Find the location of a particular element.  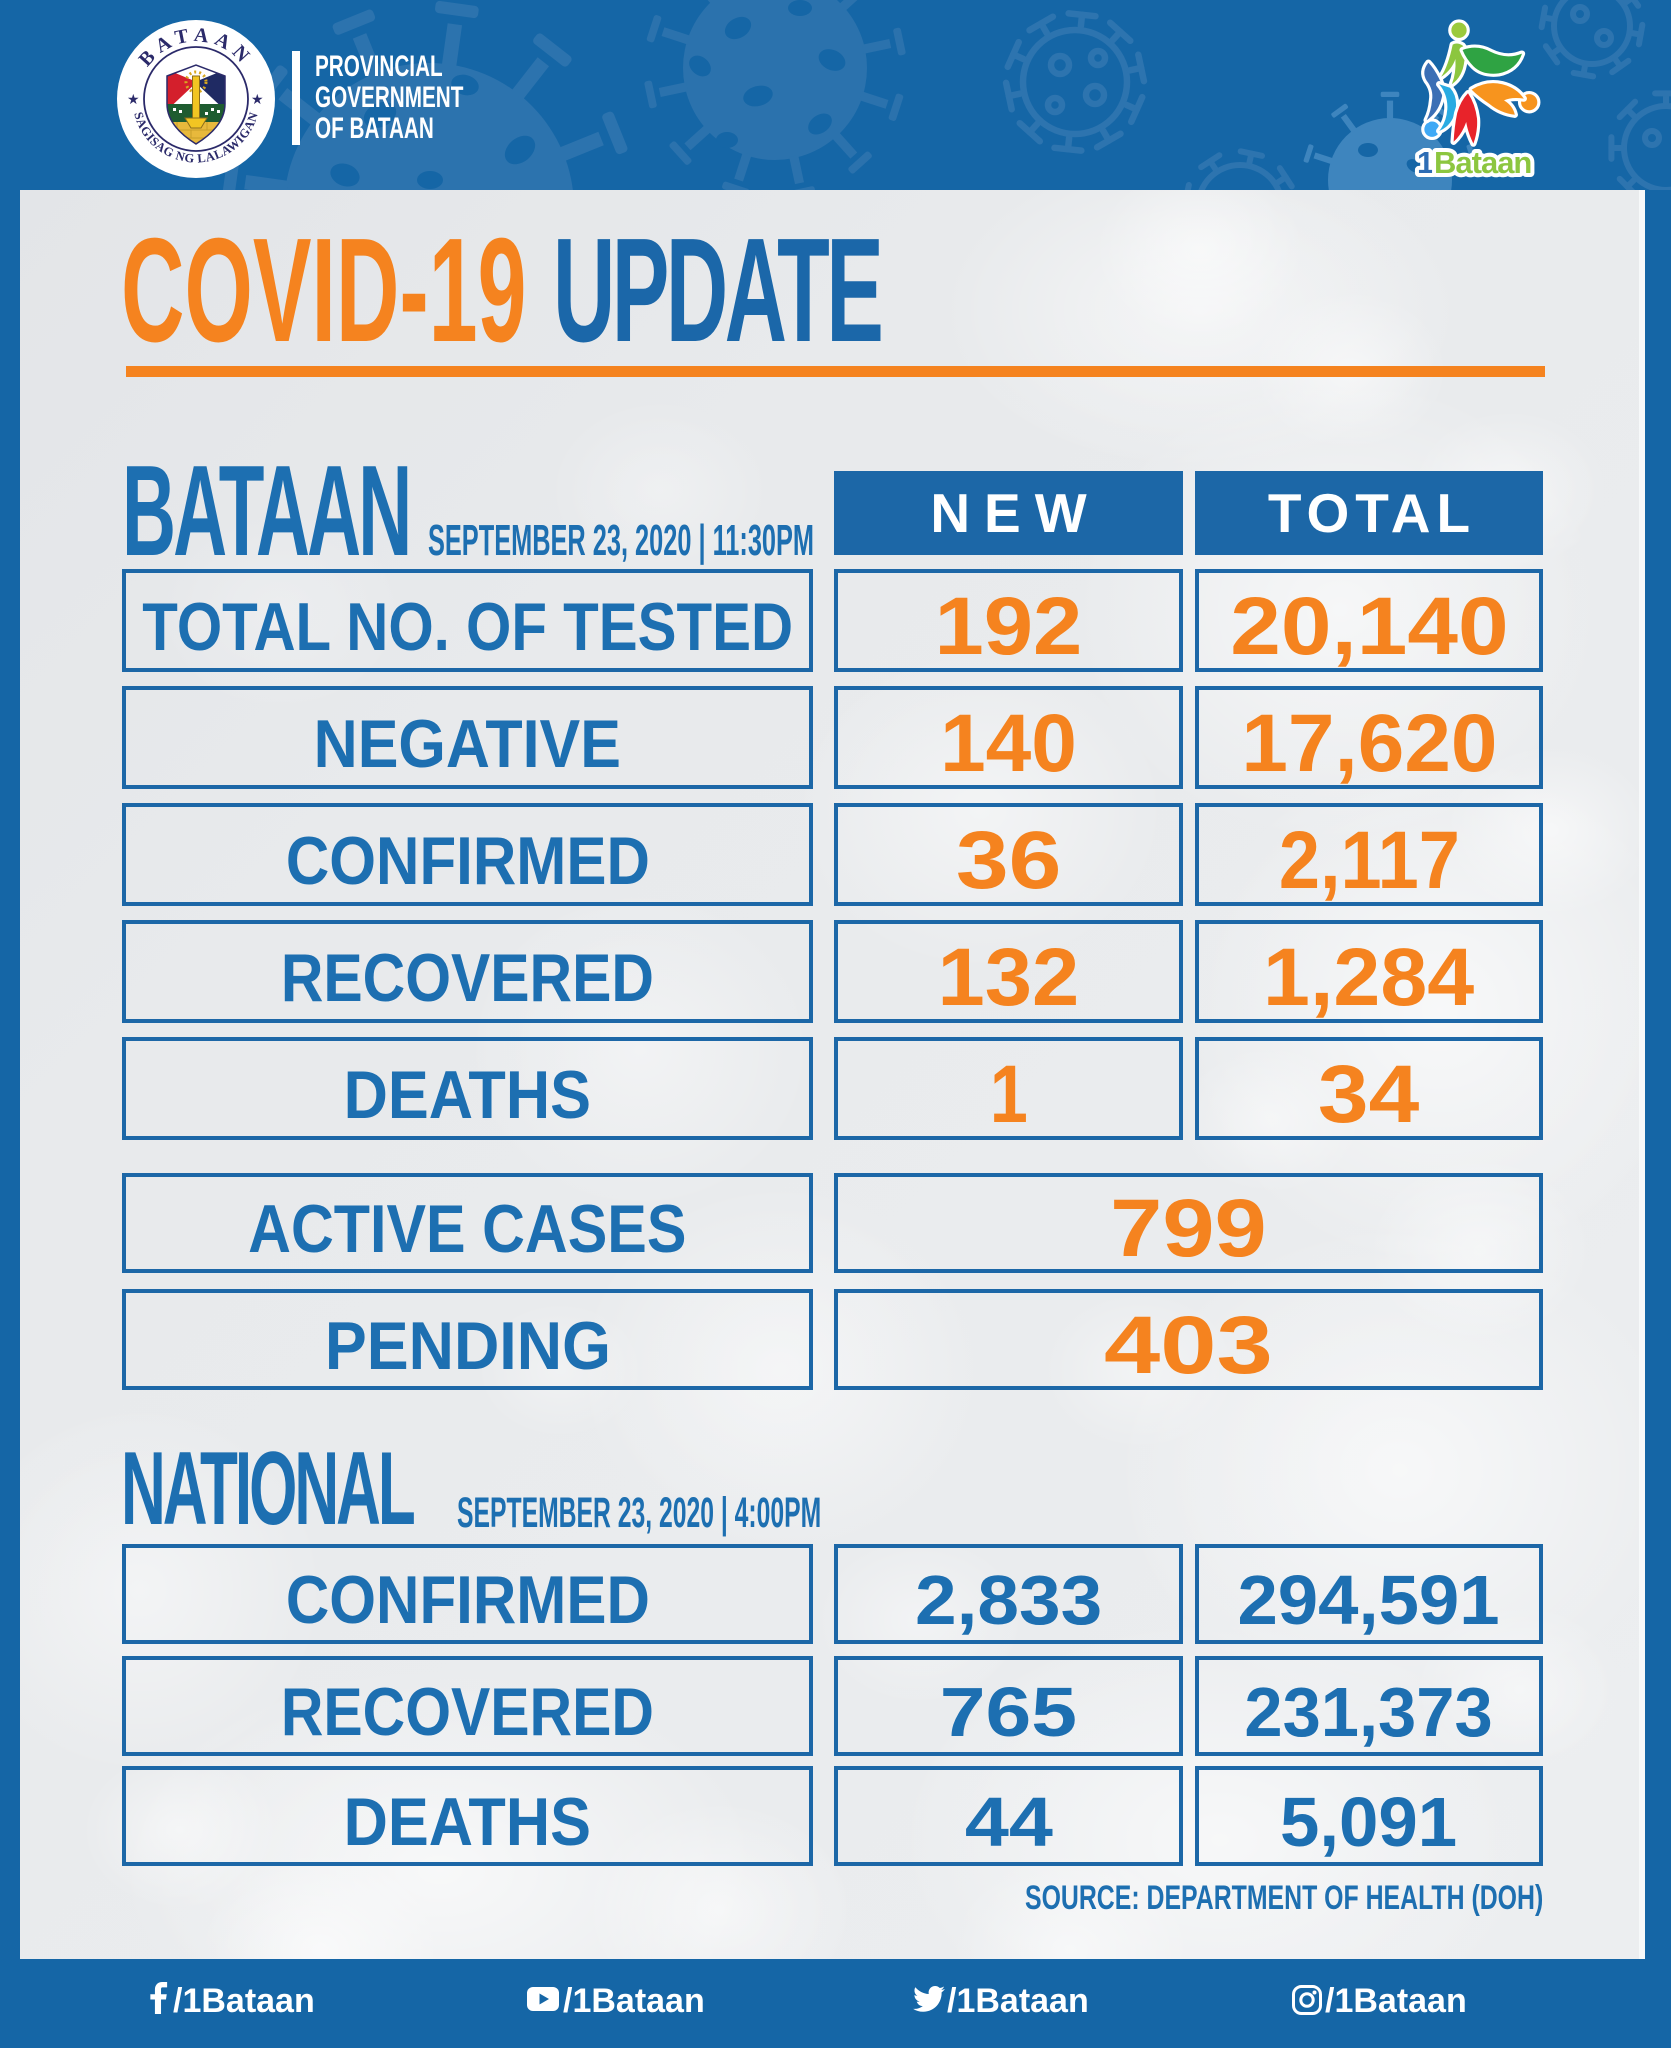

svg-text: Bataan is located at coordinates (1482, 162).